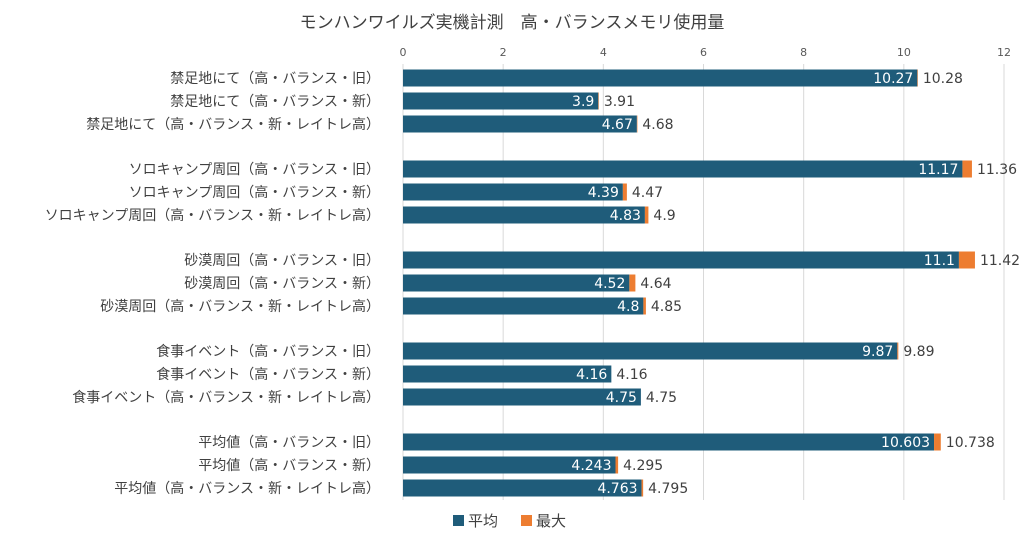 The width and height of the screenshot is (1024, 552). Describe the element at coordinates (617, 125) in the screenshot. I see `data-label-average: 4.67` at that location.